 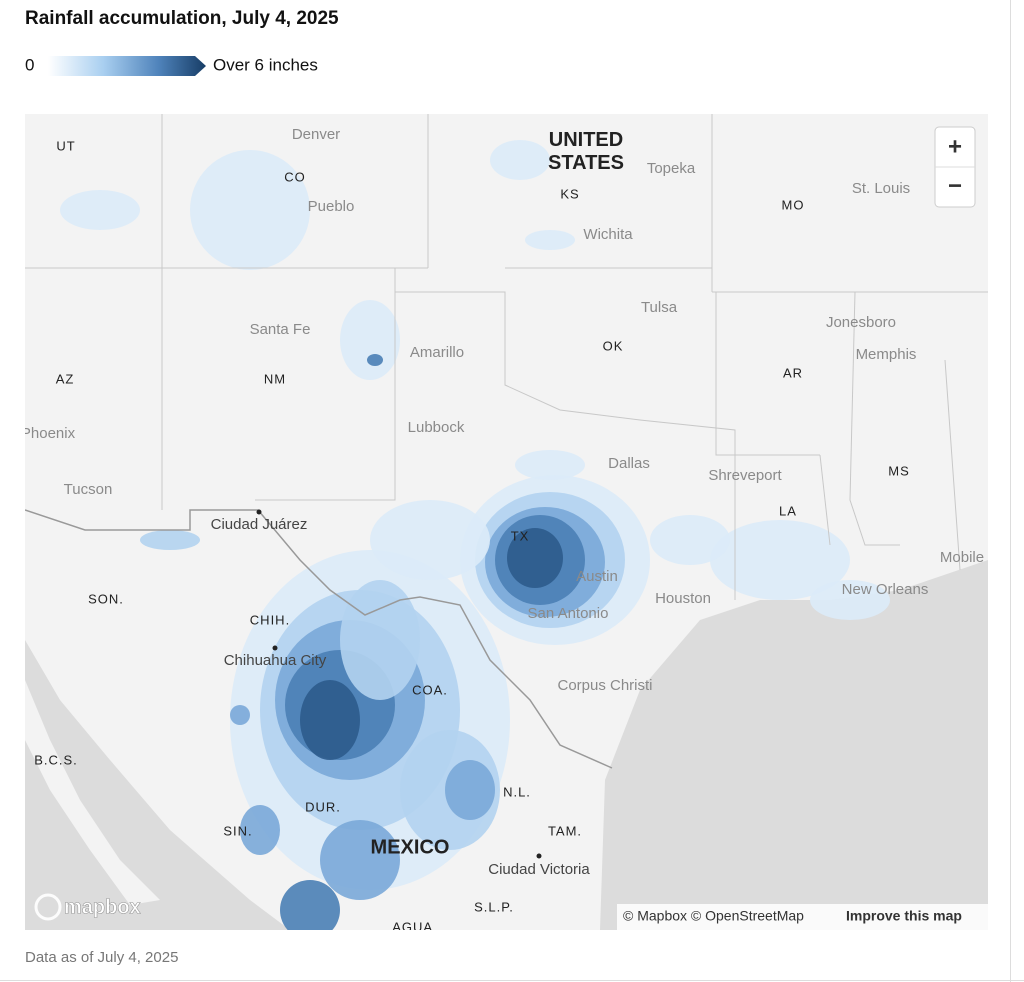 I want to click on place-label: UNITED STATES, so click(x=586, y=151).